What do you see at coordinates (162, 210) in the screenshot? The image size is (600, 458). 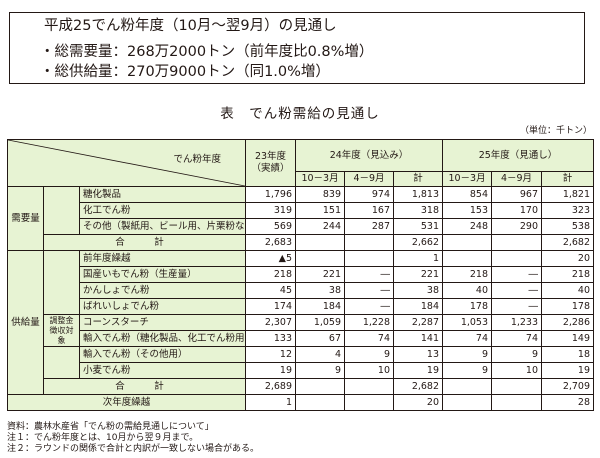 I see `row-label: 化工でん粉` at bounding box center [162, 210].